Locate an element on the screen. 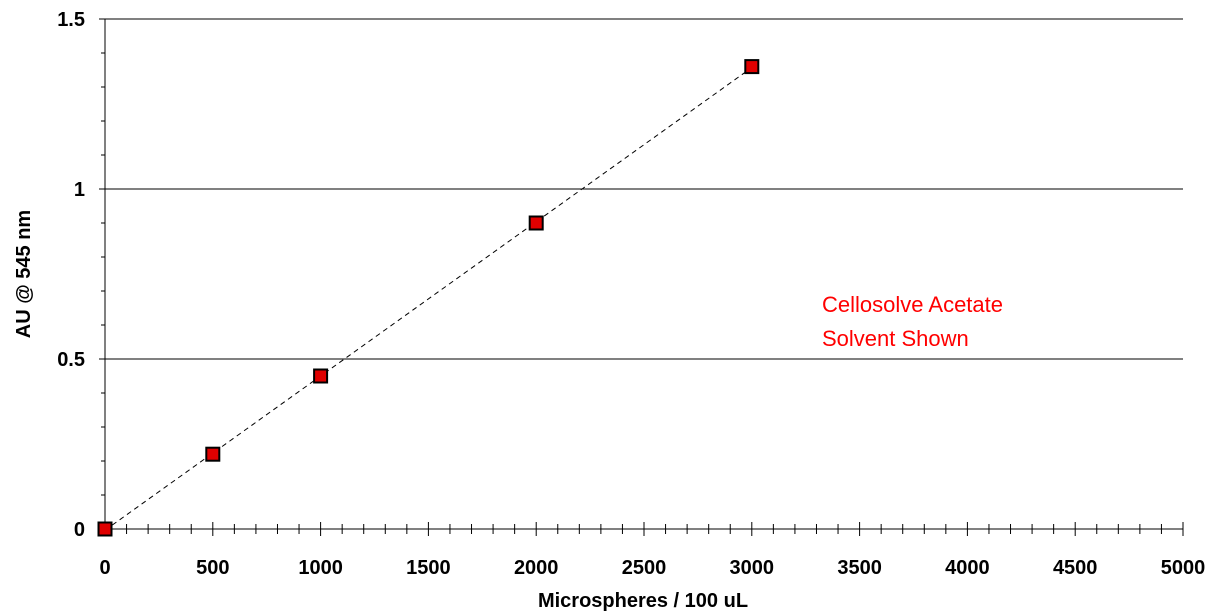 This screenshot has height=613, width=1224. annotation-line-1: Cellosolve Acetate is located at coordinates (912, 304).